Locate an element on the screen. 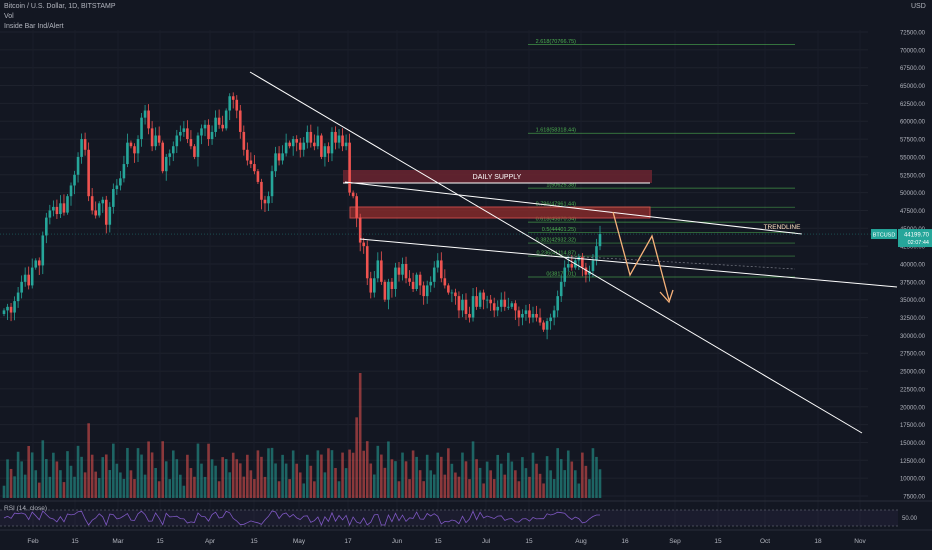 This screenshot has height=550, width=932. fib-label: 0(38177.01) is located at coordinates (561, 275).